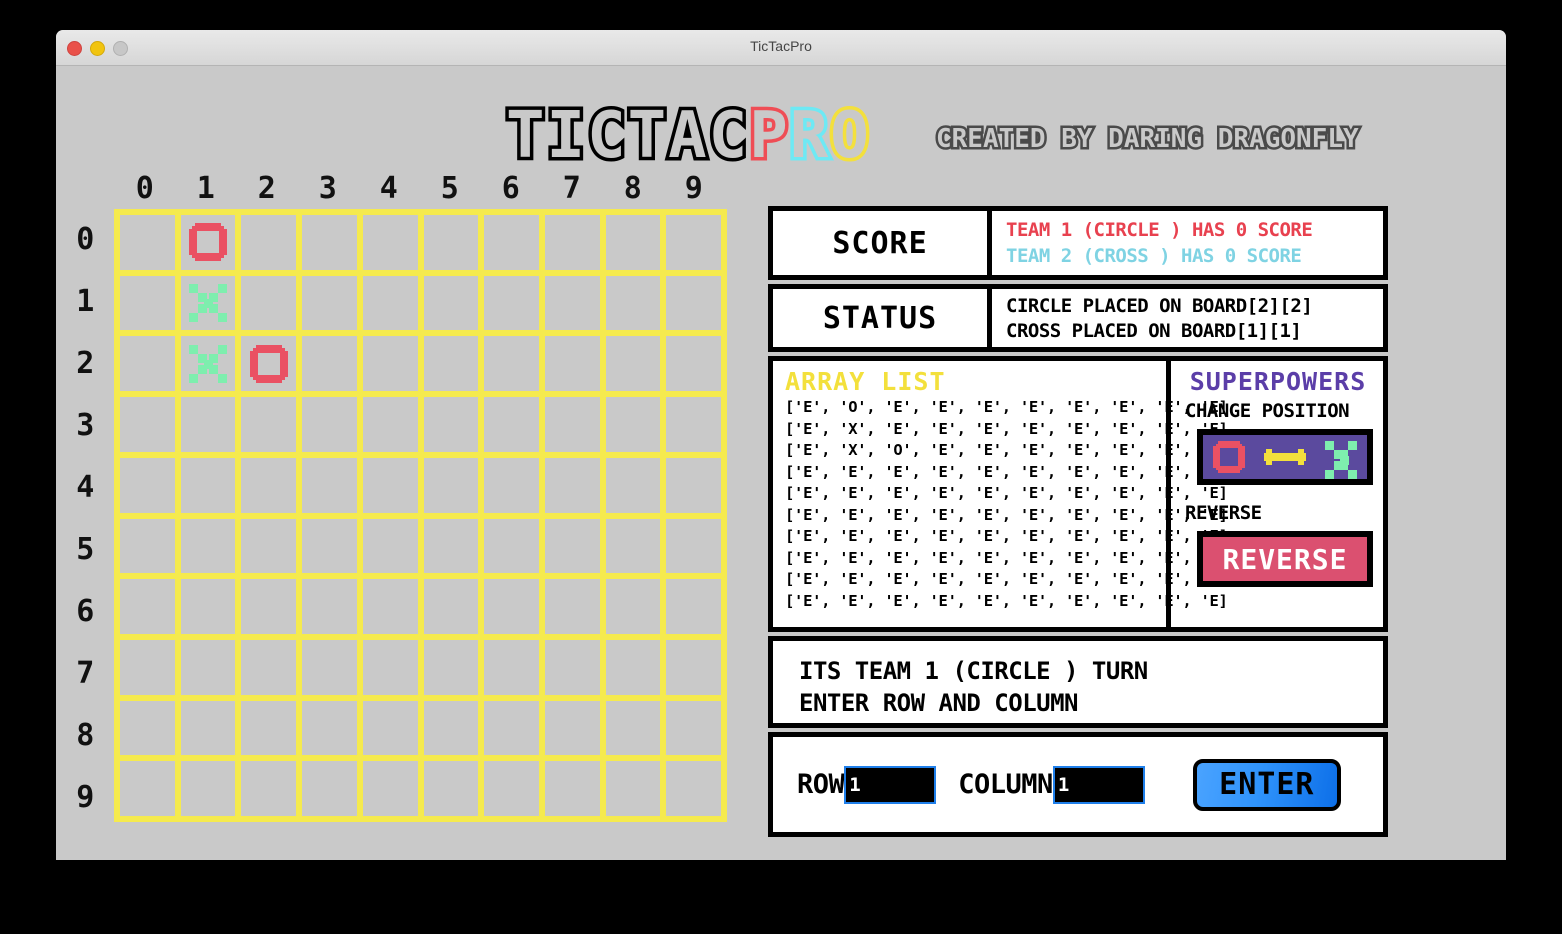 This screenshot has height=934, width=1562. I want to click on enter-button: ENTER, so click(1266, 784).